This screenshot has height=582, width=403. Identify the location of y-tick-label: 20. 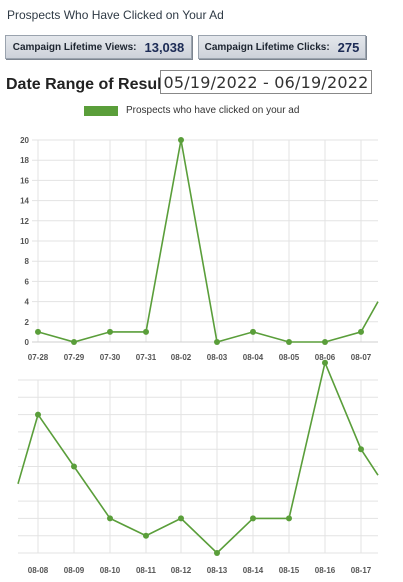
(24, 140).